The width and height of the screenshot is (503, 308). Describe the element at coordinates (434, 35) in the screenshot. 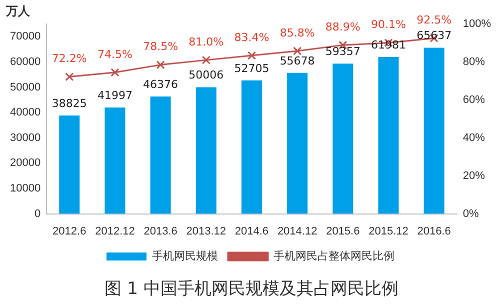

I see `data-label: 65637` at that location.